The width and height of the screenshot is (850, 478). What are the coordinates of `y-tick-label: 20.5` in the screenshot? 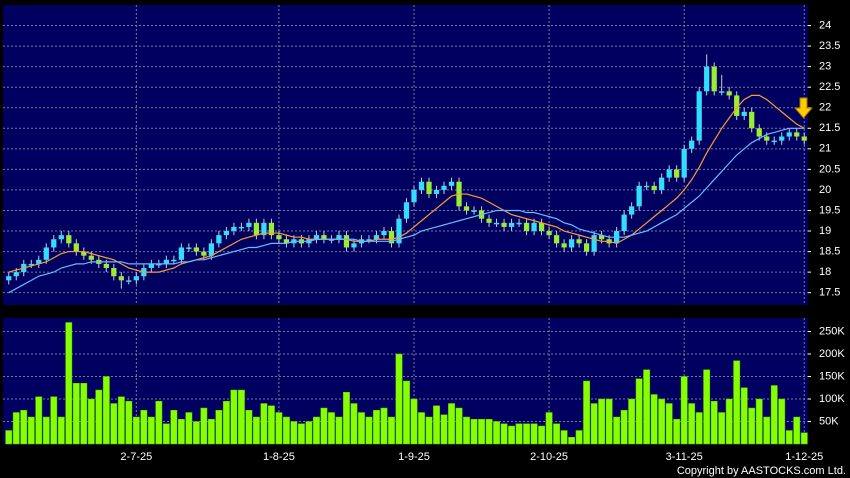 It's located at (829, 169).